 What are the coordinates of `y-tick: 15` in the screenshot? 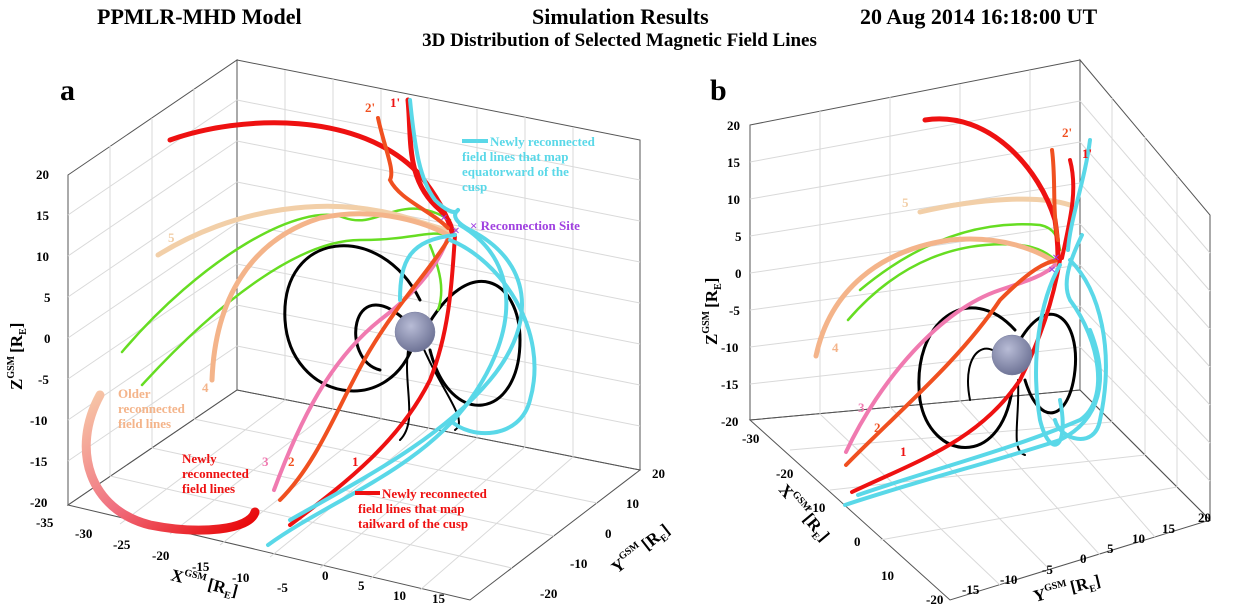 It's located at (1169, 528).